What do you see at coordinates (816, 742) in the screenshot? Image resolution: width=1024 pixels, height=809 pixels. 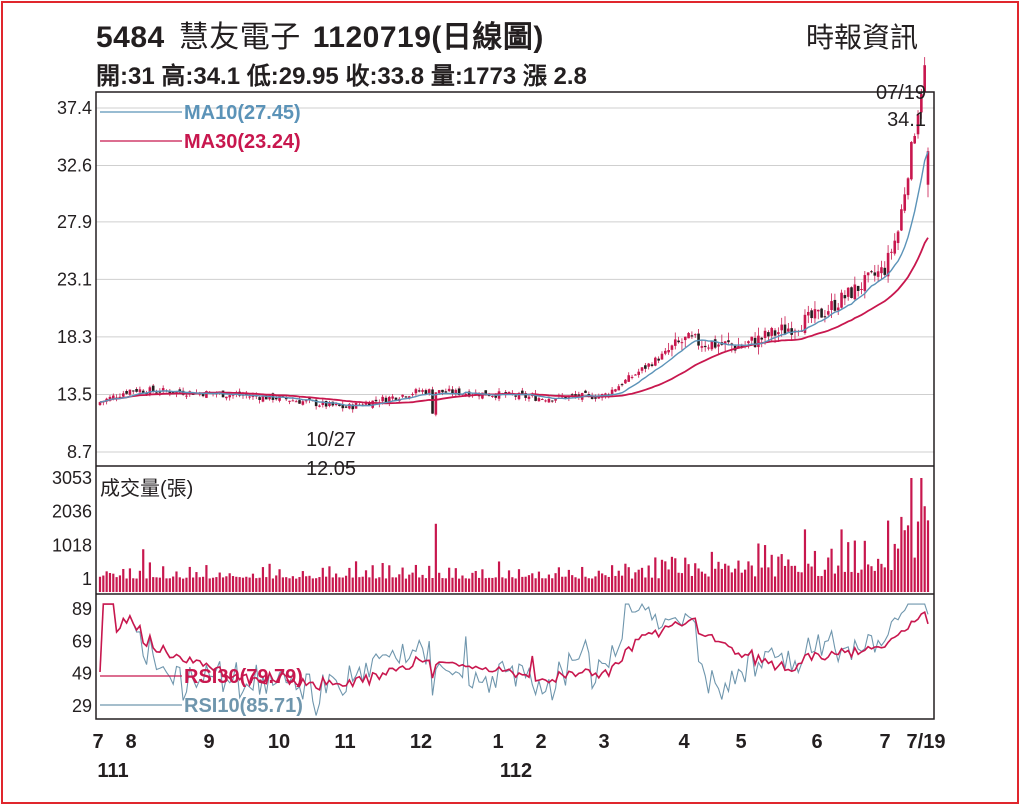 I see `x-tick-label: 6` at bounding box center [816, 742].